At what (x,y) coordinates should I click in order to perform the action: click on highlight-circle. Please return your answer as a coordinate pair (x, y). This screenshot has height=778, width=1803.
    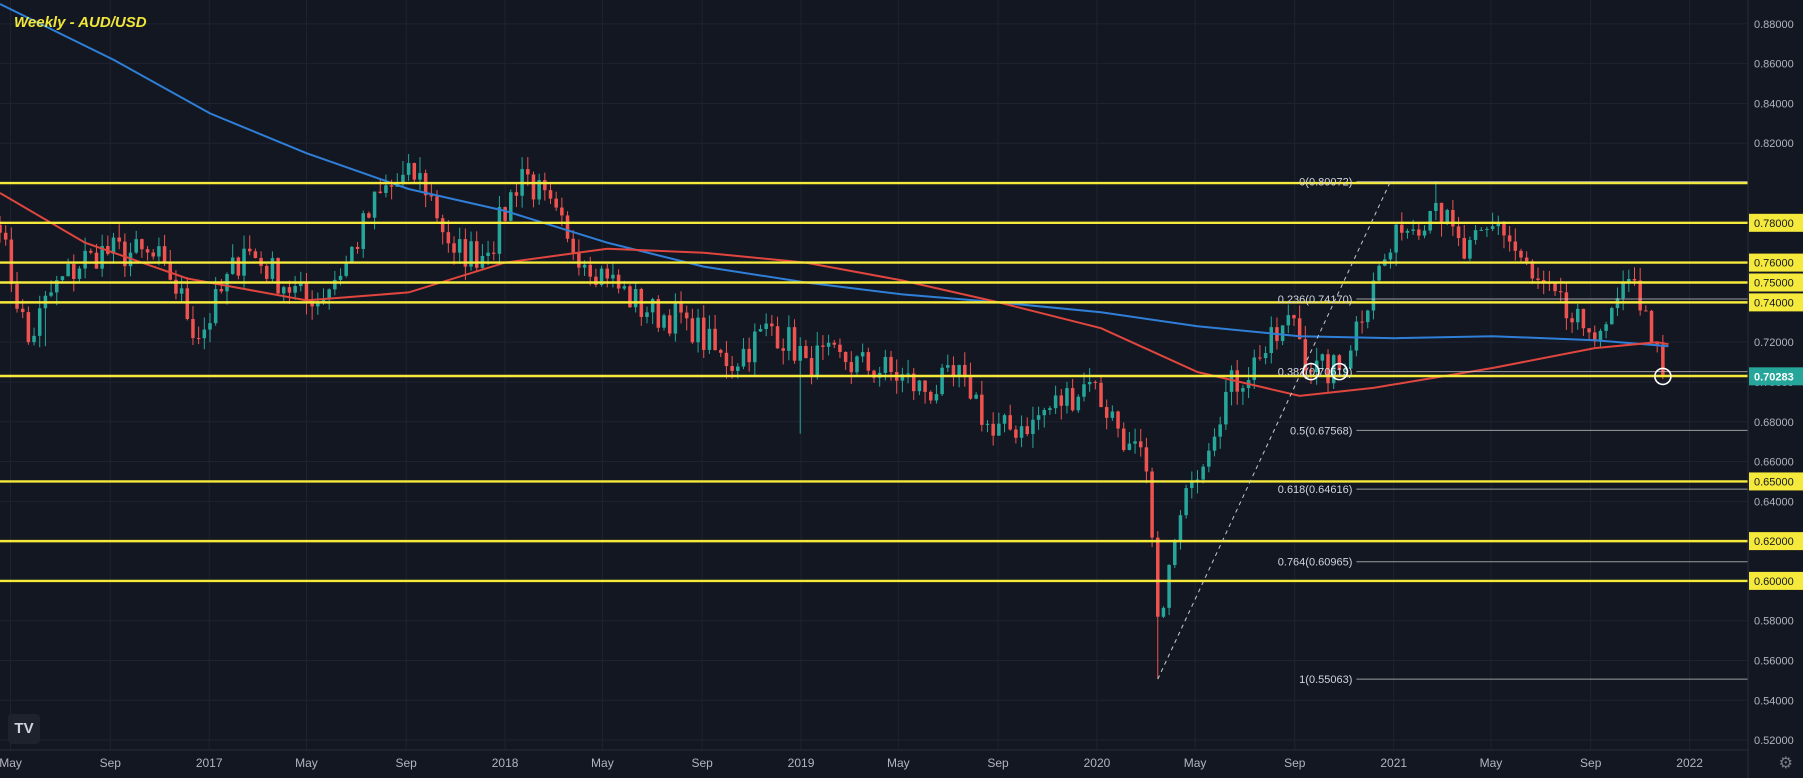
    Looking at the image, I should click on (1339, 371).